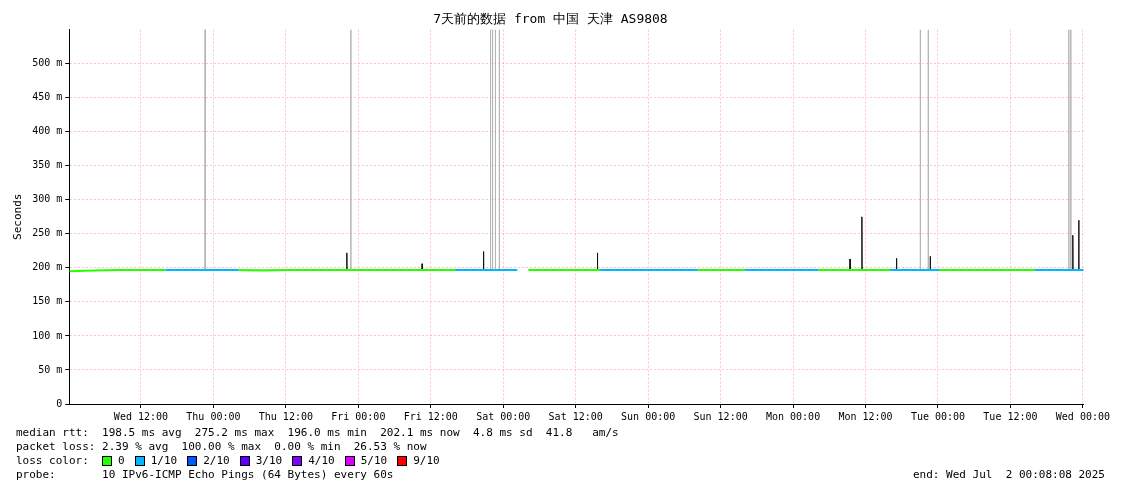 Image resolution: width=1121 pixels, height=494 pixels. I want to click on text: probe: 10 IPv6-ICMP Echo Pings (64 Bytes) every 60s, so click(205, 475).